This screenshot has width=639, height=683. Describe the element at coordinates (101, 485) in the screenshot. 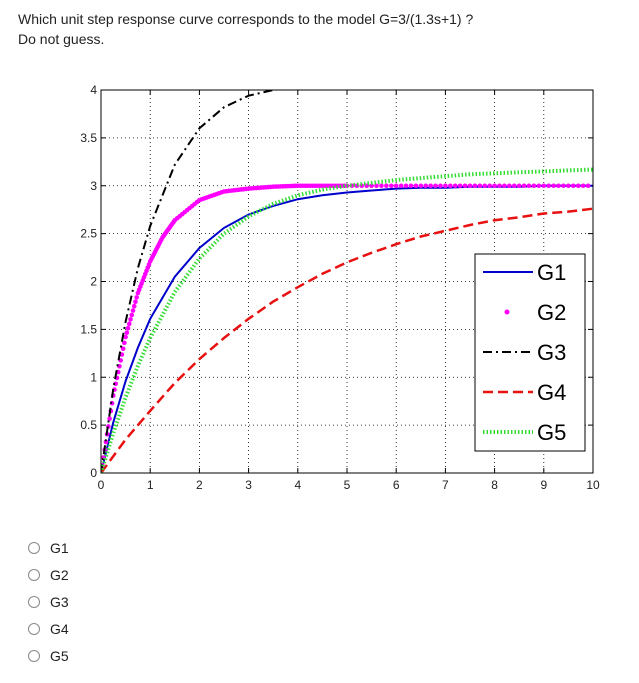

I see `x-tick-label: 0` at that location.